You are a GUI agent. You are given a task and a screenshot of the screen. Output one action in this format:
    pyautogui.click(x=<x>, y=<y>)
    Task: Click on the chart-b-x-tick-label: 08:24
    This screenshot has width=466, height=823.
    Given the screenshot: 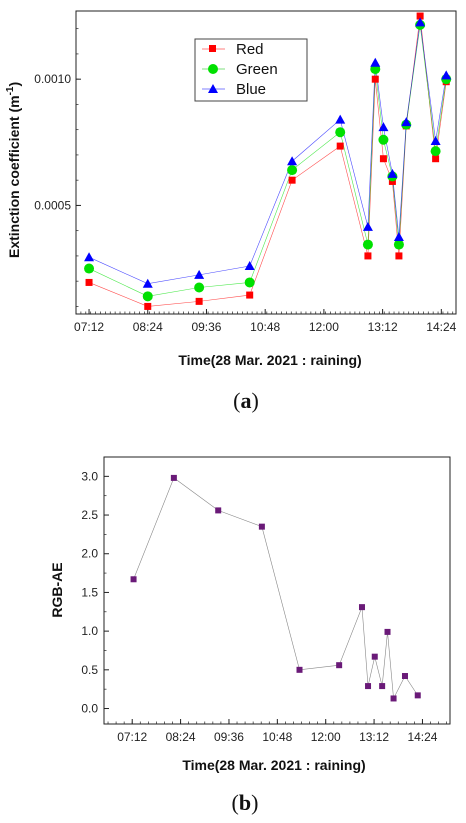 What is the action you would take?
    pyautogui.click(x=181, y=737)
    